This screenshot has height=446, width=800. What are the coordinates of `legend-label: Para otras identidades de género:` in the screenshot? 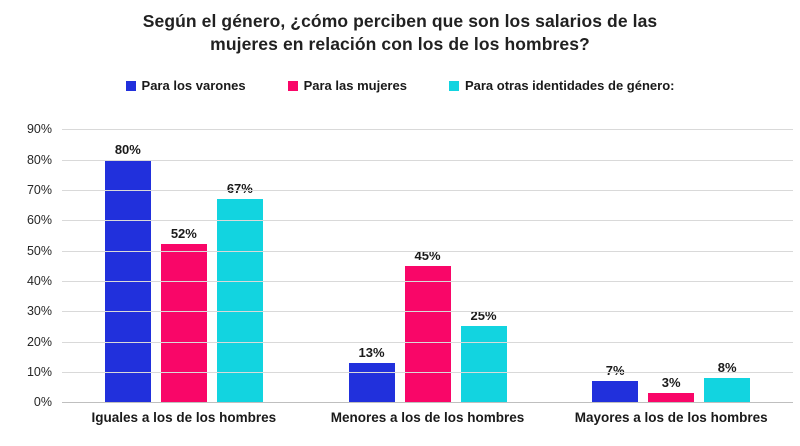 It's located at (569, 86).